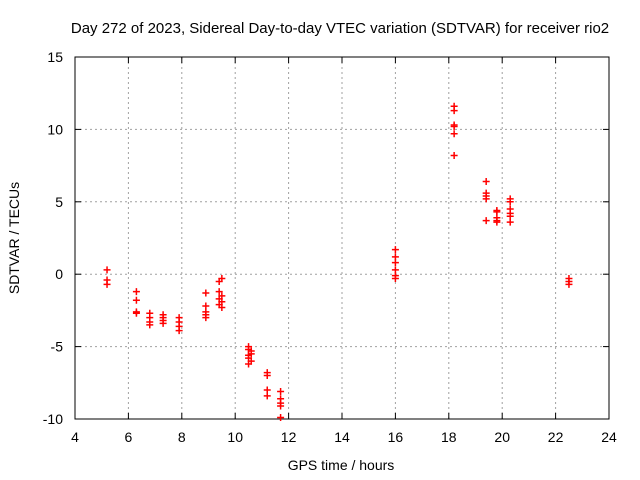  What do you see at coordinates (129, 437) in the screenshot?
I see `x-tick-label: 6` at bounding box center [129, 437].